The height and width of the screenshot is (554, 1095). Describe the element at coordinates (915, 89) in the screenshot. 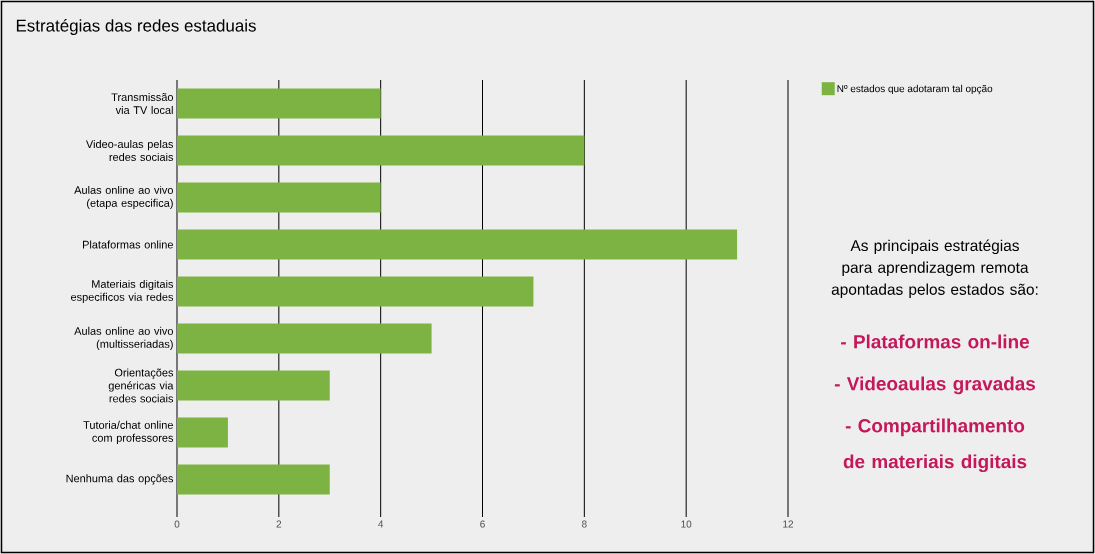

I see `legend-label: Nº estados que adotaram tal opção` at that location.